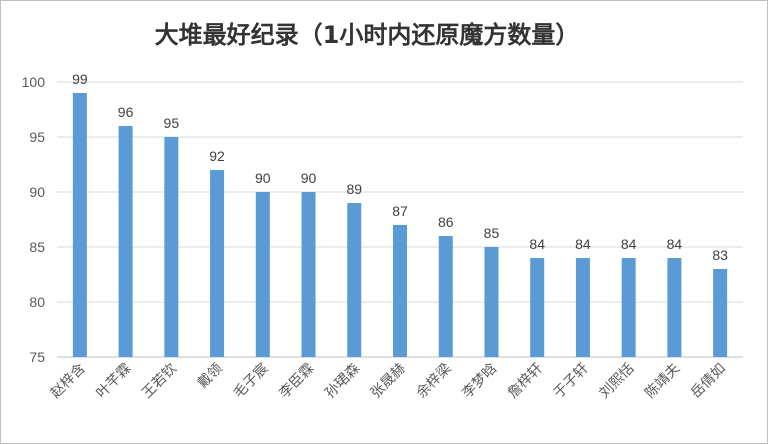 This screenshot has height=444, width=768. Describe the element at coordinates (126, 112) in the screenshot. I see `data-label: 96` at that location.